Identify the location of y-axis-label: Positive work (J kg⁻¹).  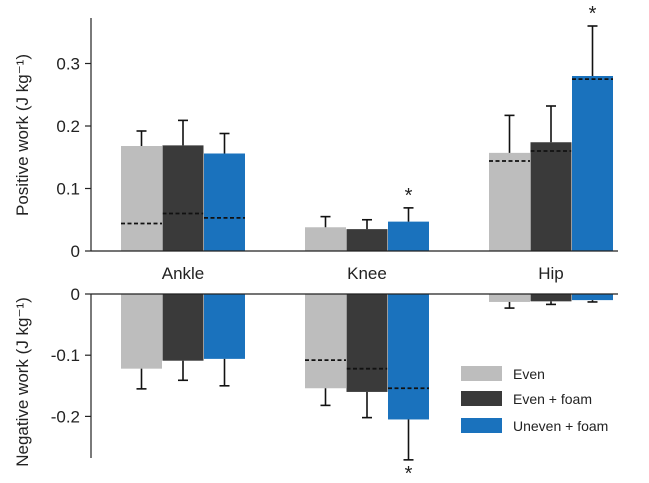
(22, 135).